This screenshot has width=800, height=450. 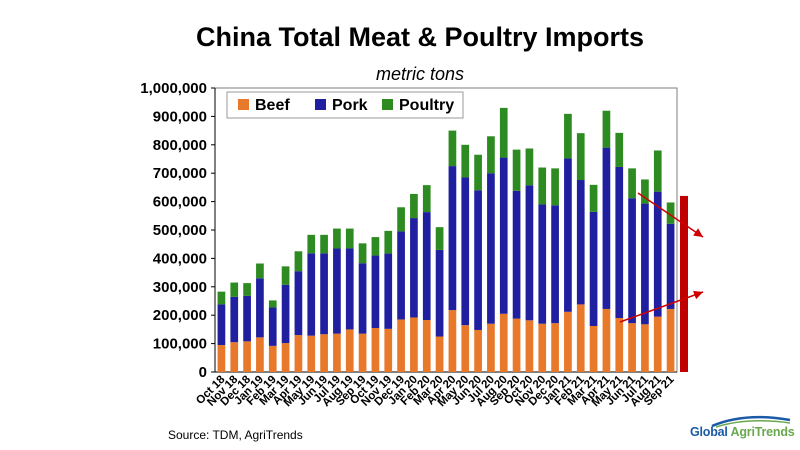 I want to click on legend: Beef Pork Poultry, so click(x=345, y=105).